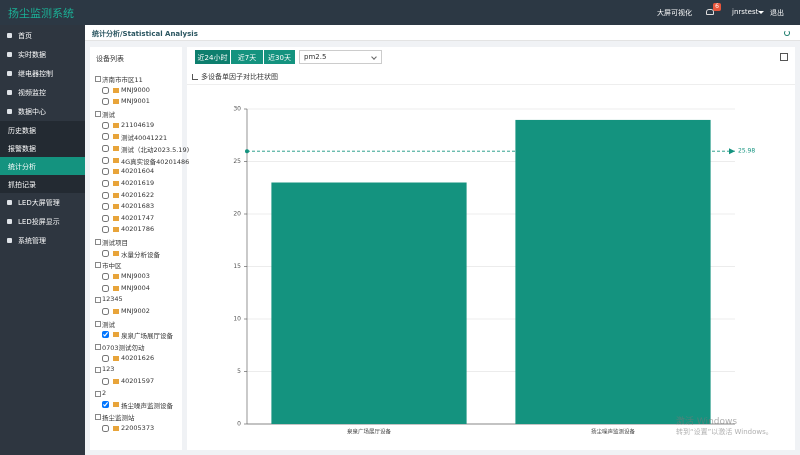  I want to click on nav-item: LED投屏显示, so click(39, 222).